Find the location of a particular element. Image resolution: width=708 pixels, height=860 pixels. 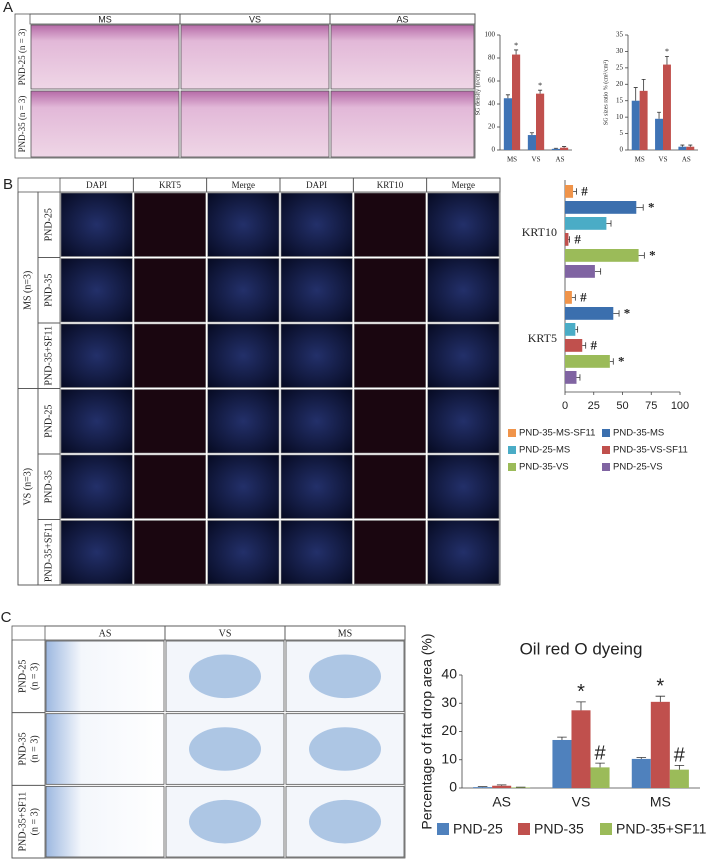

x-tick-label: 75 is located at coordinates (651, 406).